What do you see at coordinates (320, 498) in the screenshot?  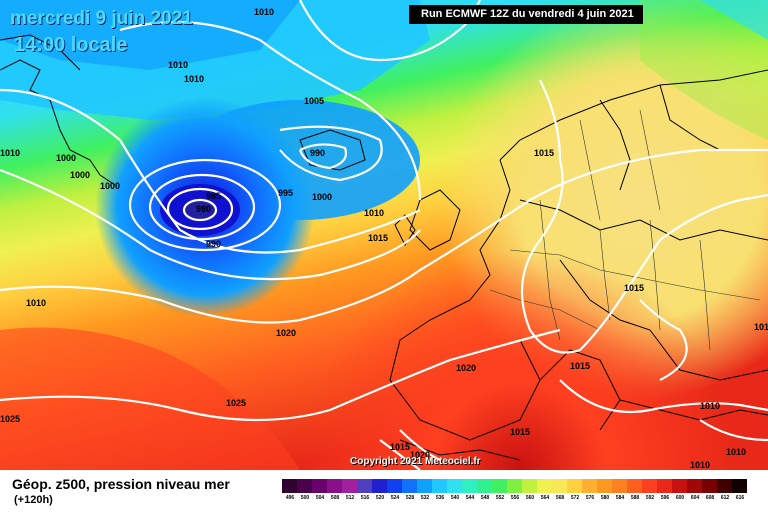 I see `scale-tick-label: 504` at bounding box center [320, 498].